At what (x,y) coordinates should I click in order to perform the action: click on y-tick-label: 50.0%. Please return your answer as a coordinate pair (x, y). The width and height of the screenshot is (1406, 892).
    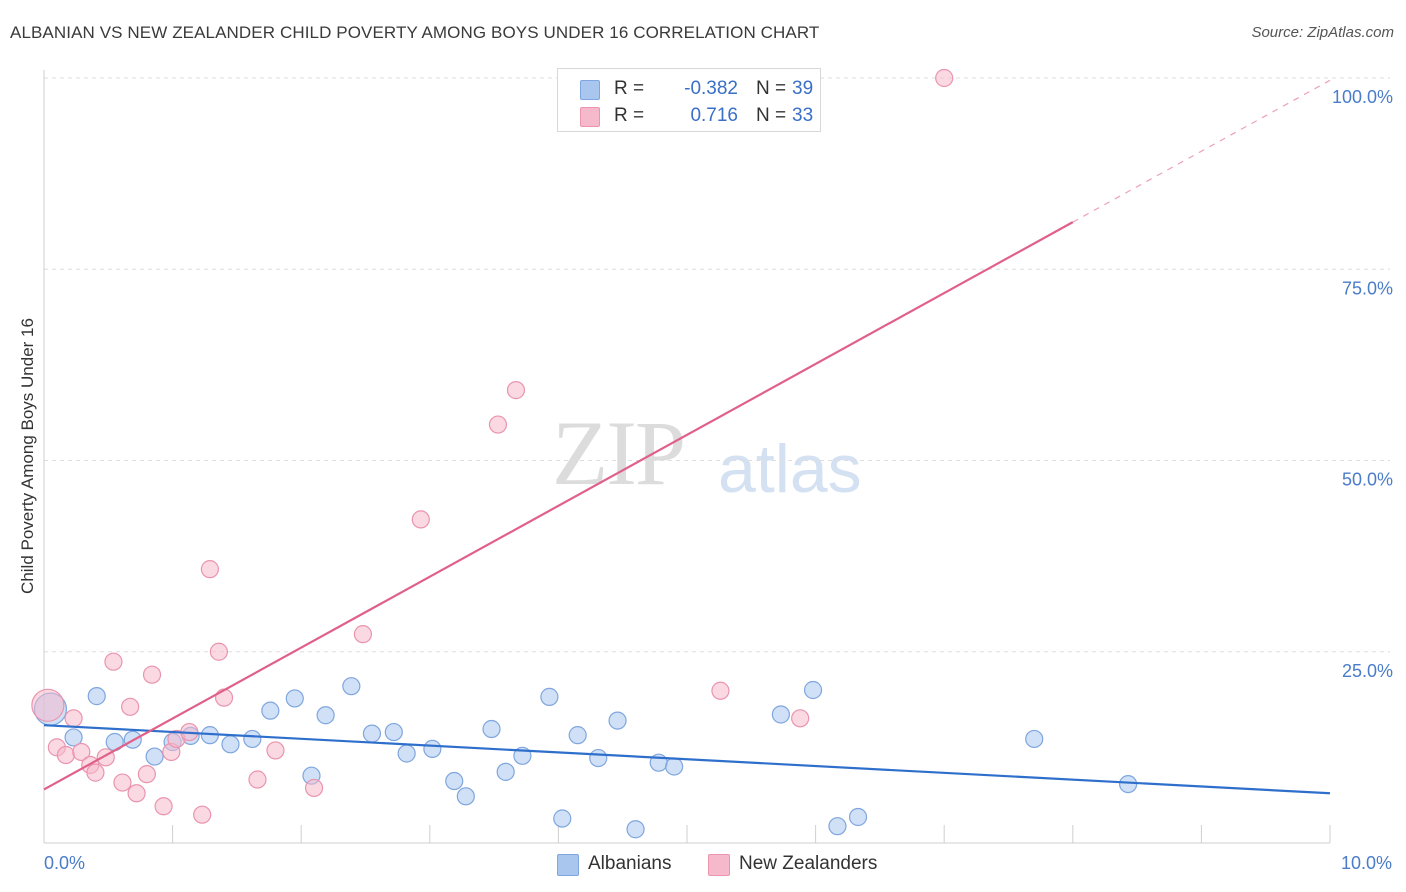
    Looking at the image, I should click on (1367, 480).